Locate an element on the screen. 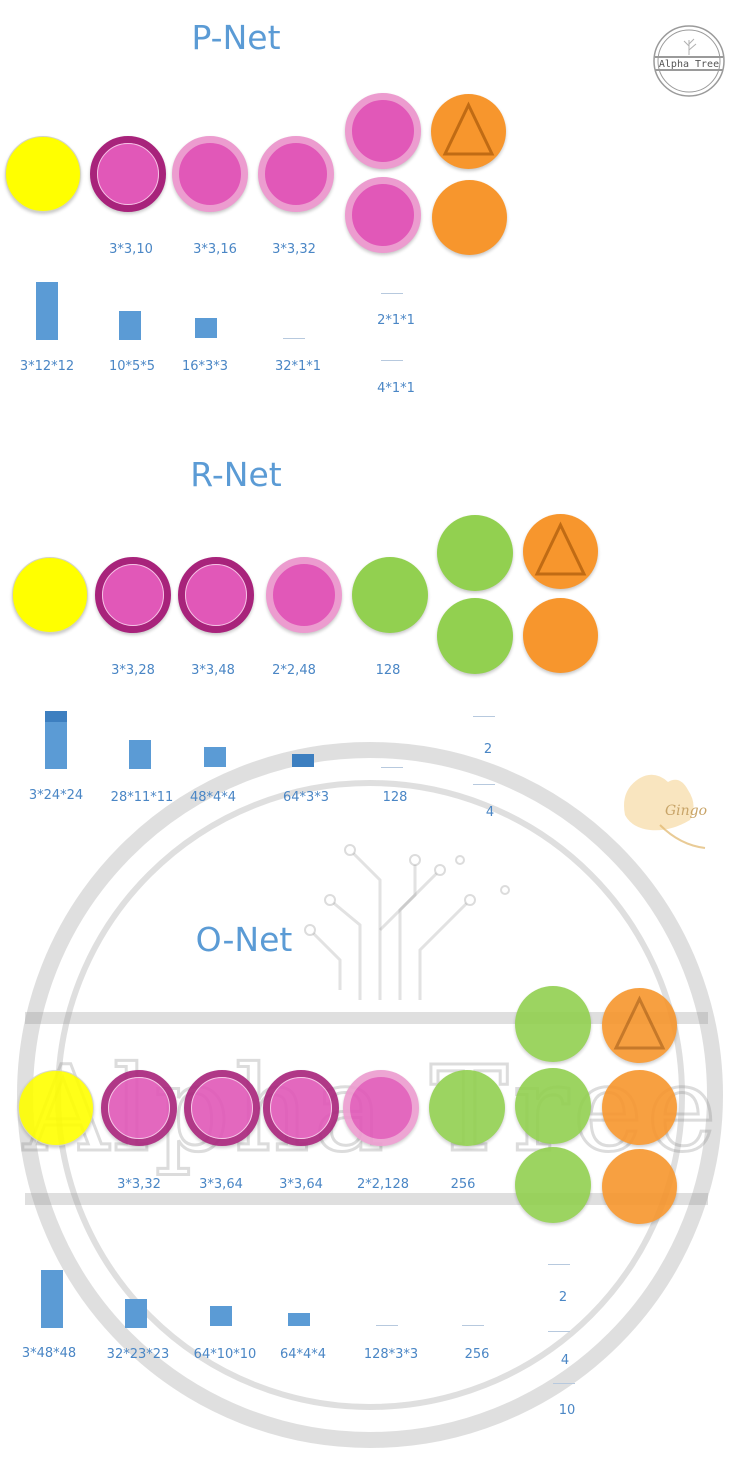 Image resolution: width=743 pixels, height=1458 pixels. onet-size-label: 128*3*3 is located at coordinates (391, 1354).